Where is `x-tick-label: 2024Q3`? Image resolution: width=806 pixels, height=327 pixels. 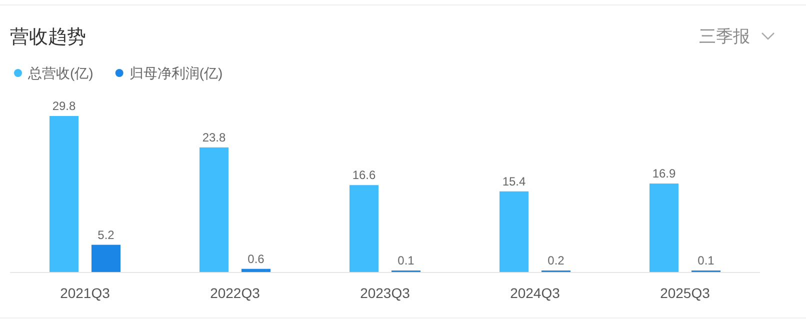
x-tick-label: 2024Q3 is located at coordinates (535, 293).